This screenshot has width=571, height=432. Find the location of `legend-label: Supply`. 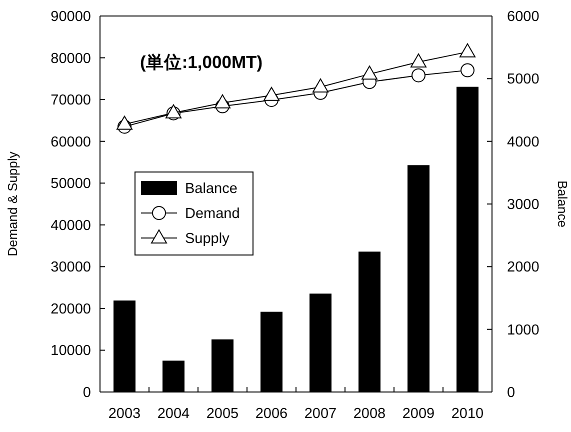

legend-label: Supply is located at coordinates (207, 239).